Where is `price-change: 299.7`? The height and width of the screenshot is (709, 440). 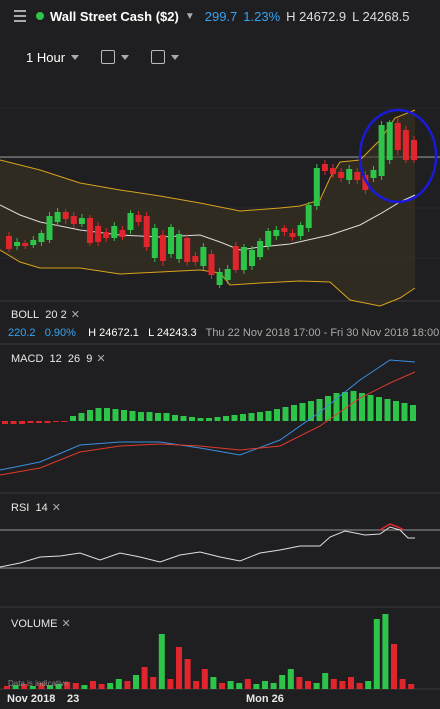
price-change: 299.7 is located at coordinates (221, 16).